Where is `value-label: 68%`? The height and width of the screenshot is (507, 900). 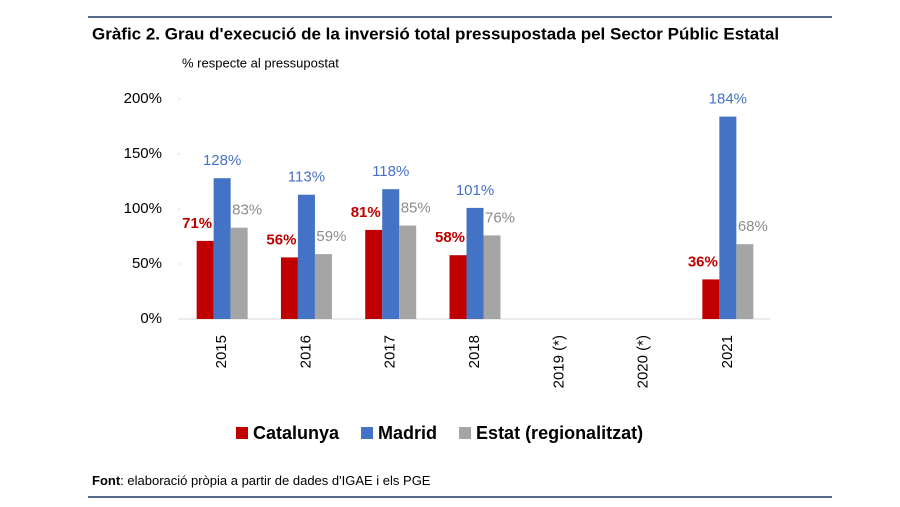 value-label: 68% is located at coordinates (753, 226).